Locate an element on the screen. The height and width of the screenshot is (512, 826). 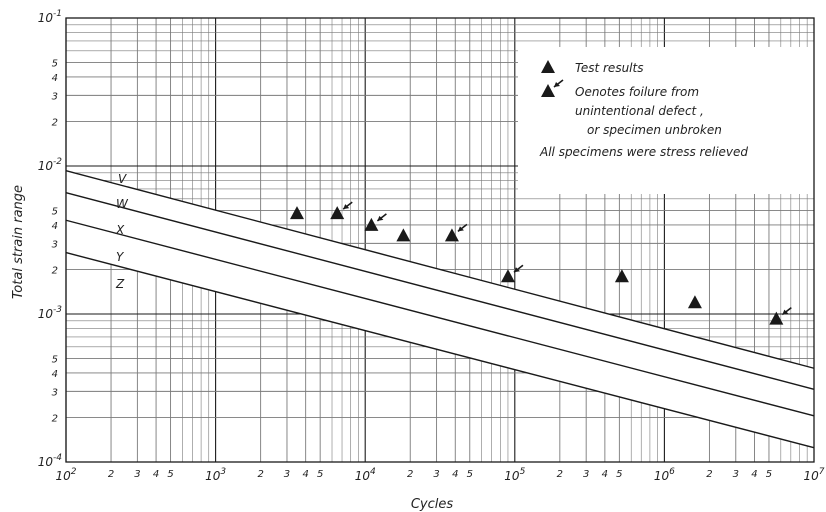
legend-entry-test-results: Test results is located at coordinates (609, 68).